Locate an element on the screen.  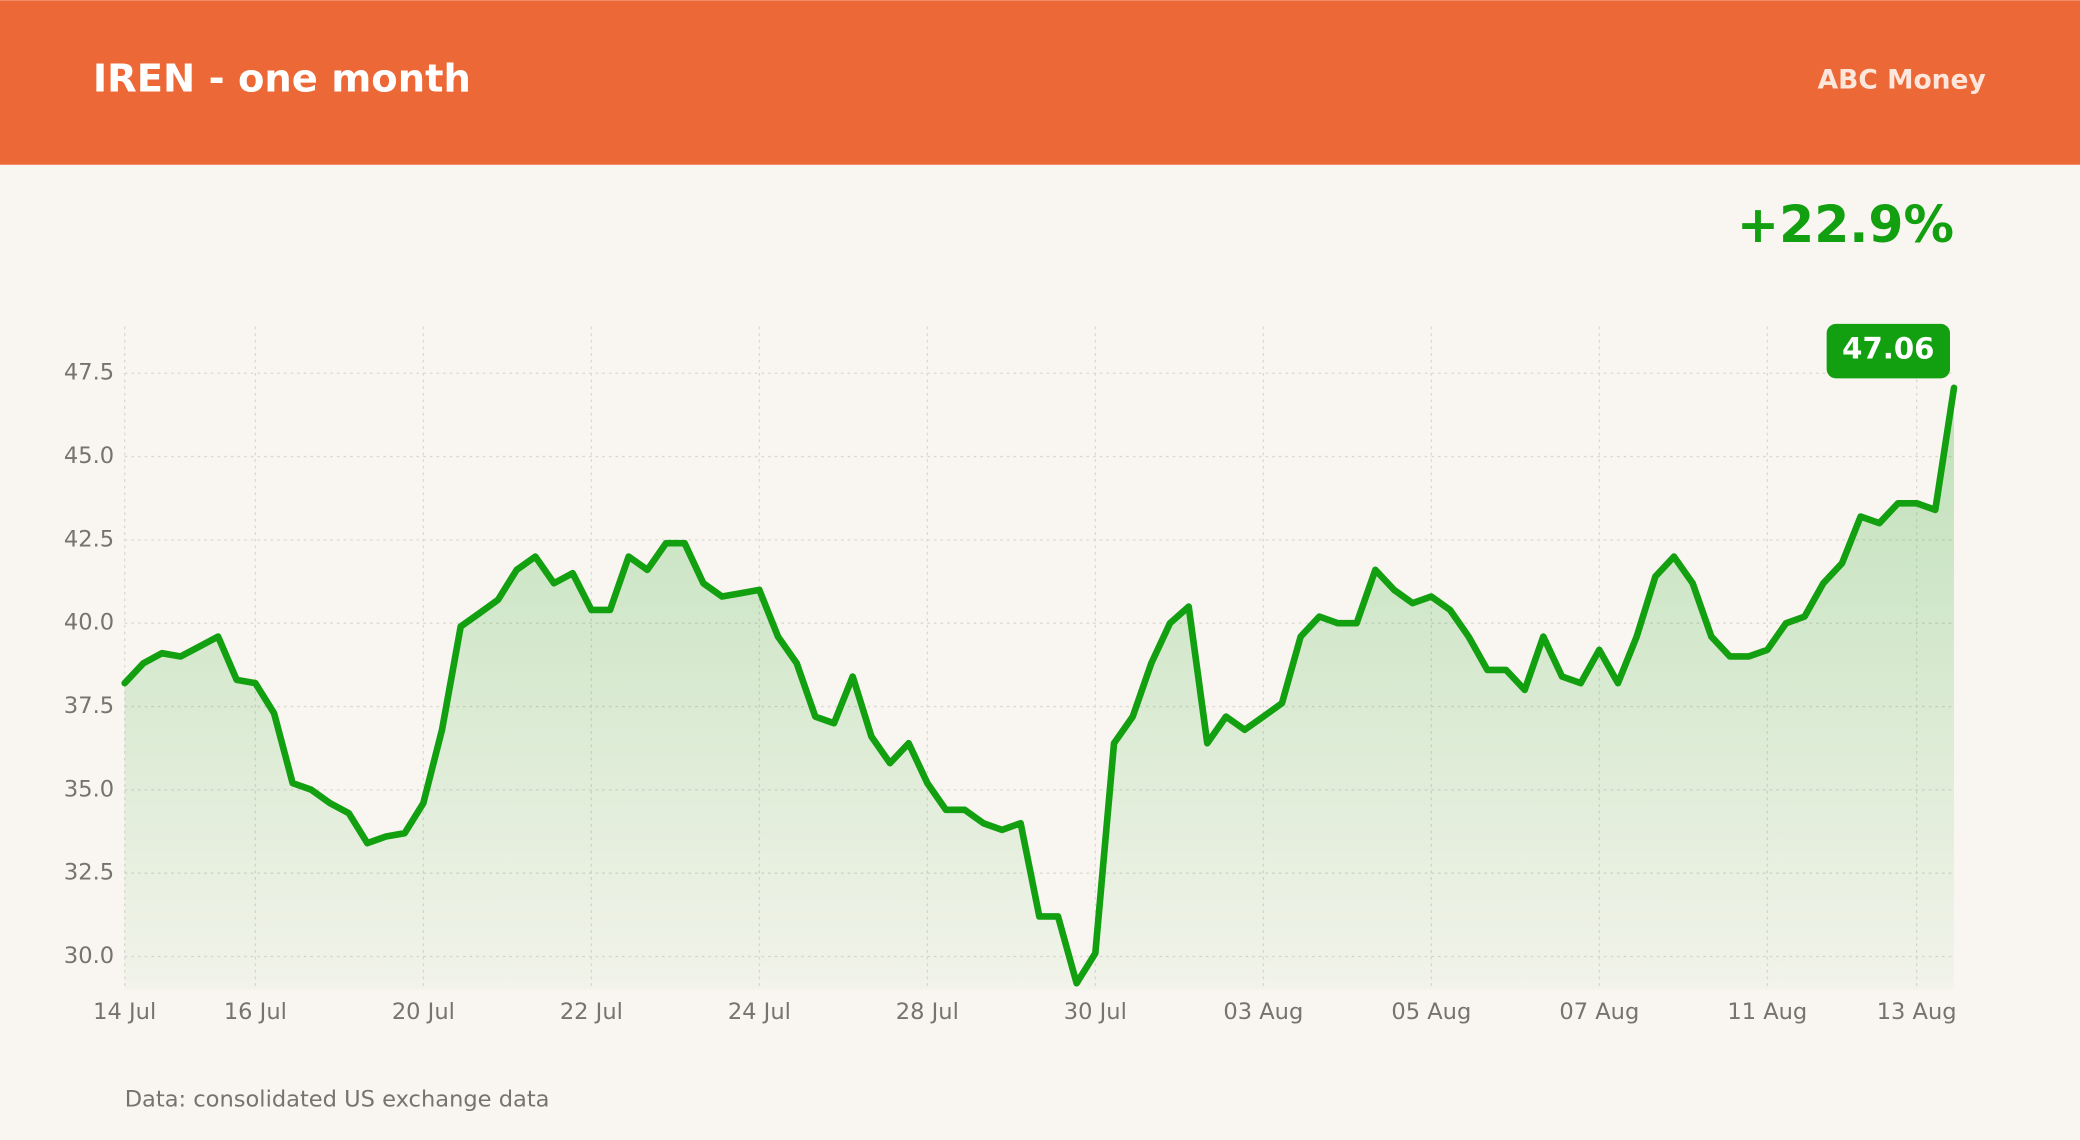
x-tick-label: 11 Aug is located at coordinates (1767, 1012).